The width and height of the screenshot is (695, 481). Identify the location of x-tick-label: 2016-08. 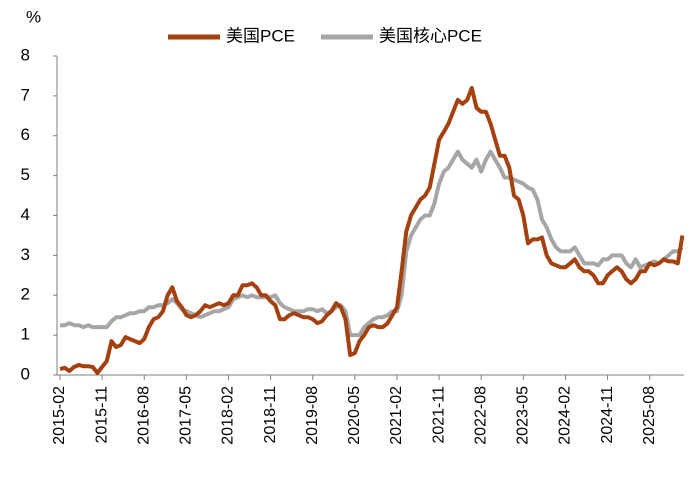
(143, 415).